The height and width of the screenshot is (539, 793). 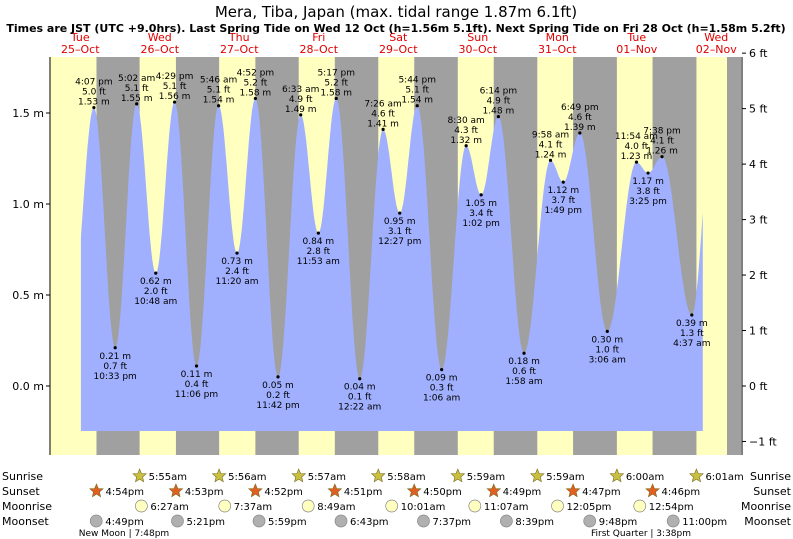 What do you see at coordinates (168, 477) in the screenshot?
I see `sunrise-time-label: 5:55am` at bounding box center [168, 477].